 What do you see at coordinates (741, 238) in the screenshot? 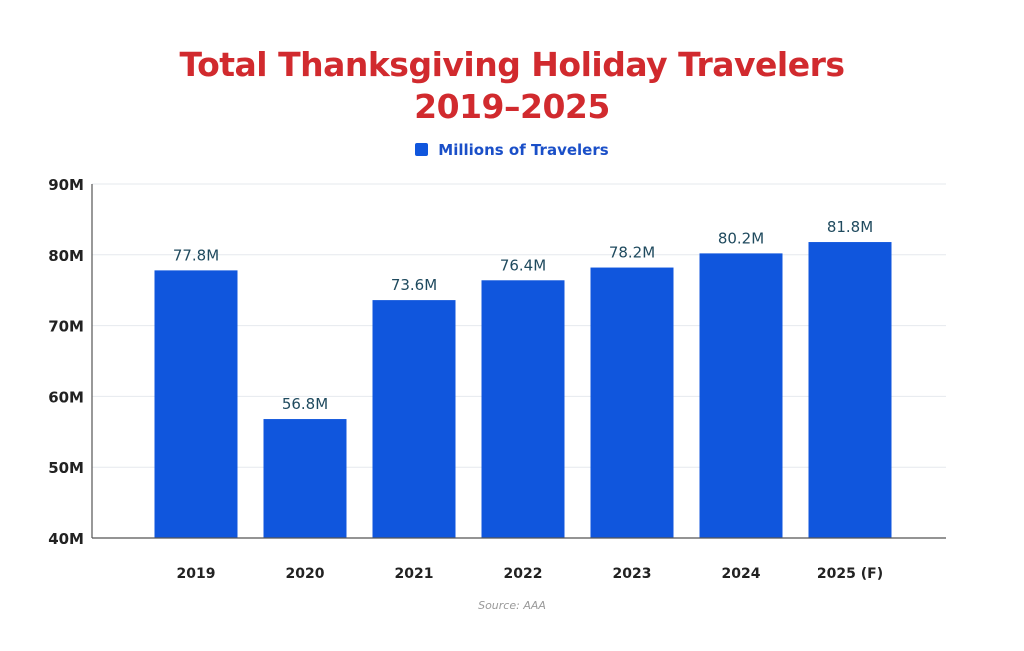
I see `data-label: 80.2M` at bounding box center [741, 238].